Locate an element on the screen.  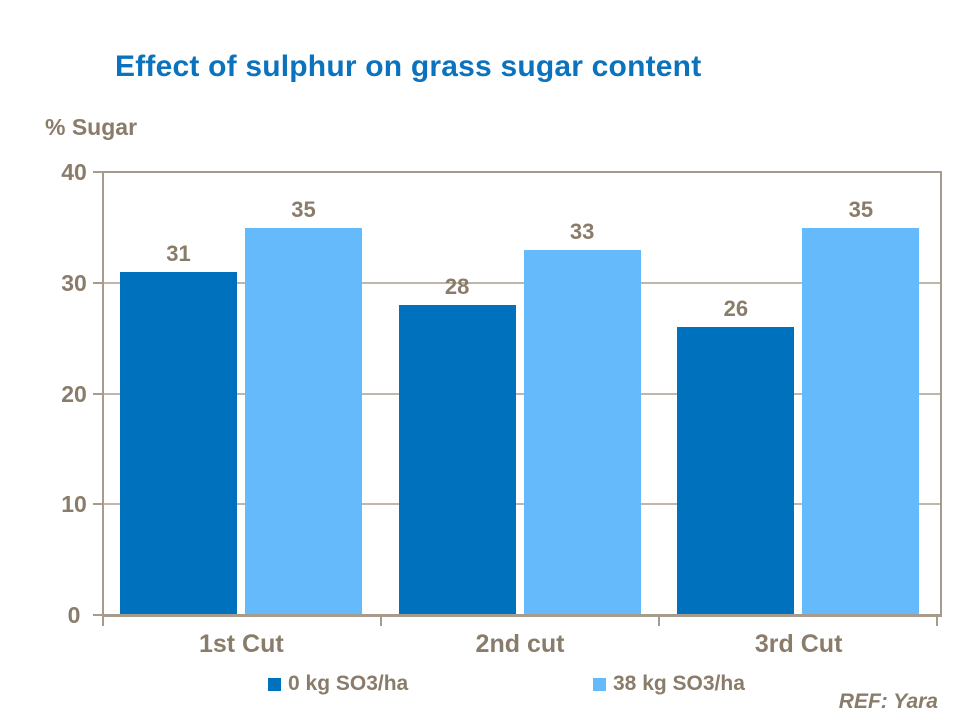
legend-item-38kg: 38 kg SO3/ha is located at coordinates (669, 684).